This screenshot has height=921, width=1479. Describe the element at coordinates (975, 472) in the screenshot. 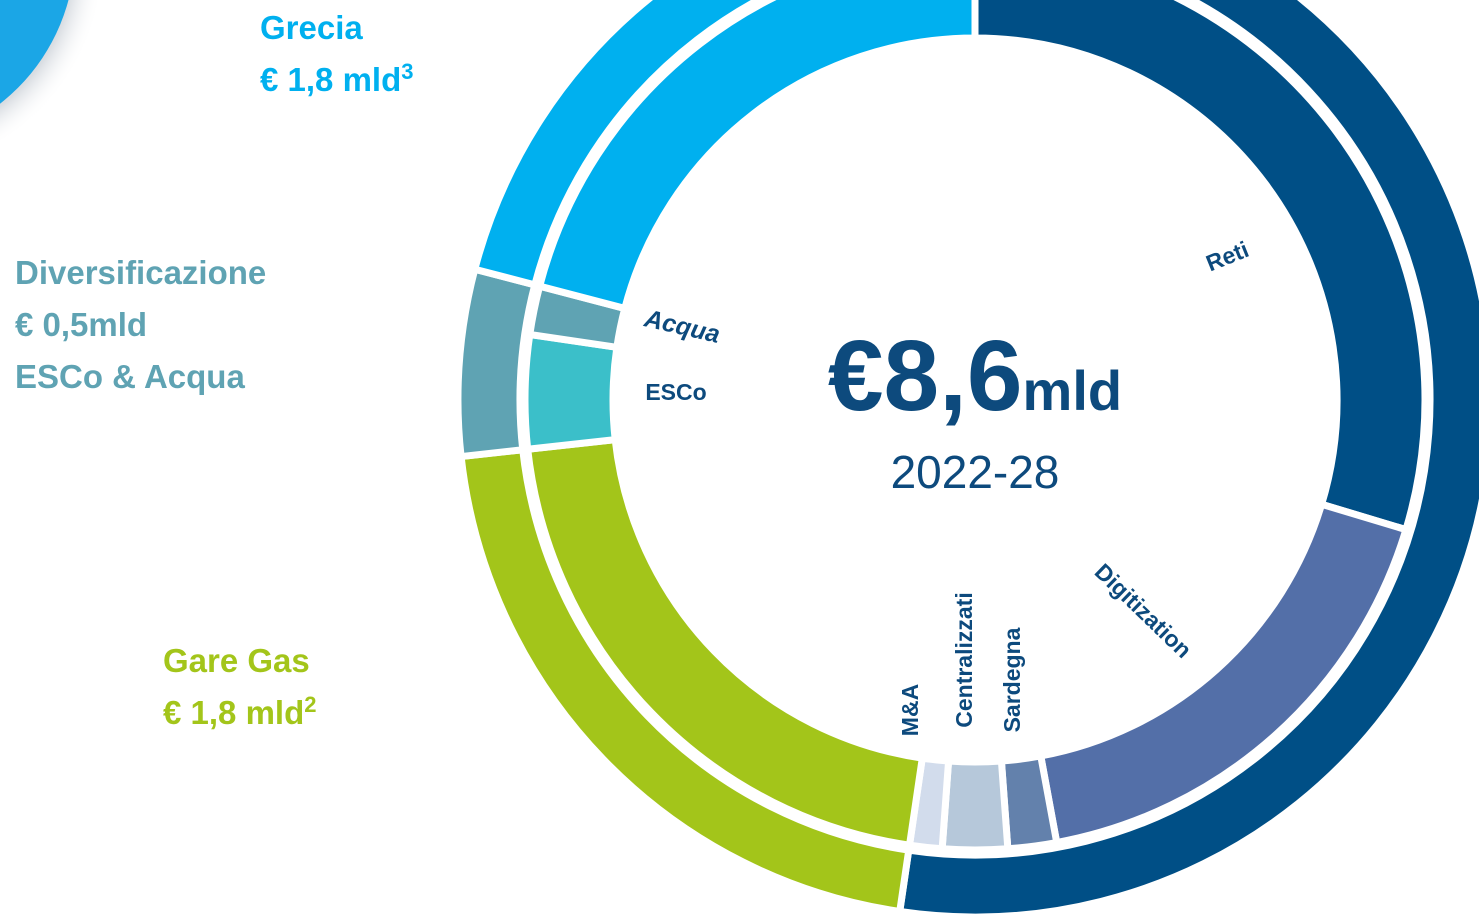

I see `period: 2022-28` at that location.